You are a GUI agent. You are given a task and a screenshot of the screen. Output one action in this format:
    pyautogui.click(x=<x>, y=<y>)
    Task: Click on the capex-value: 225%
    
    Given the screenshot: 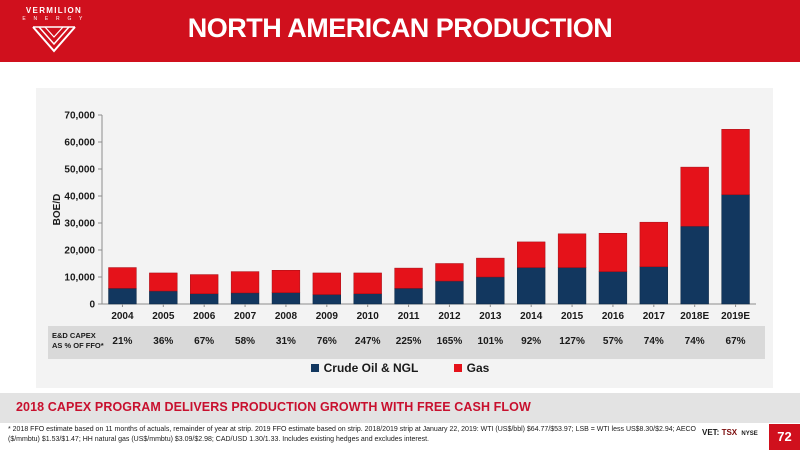 What is the action you would take?
    pyautogui.click(x=408, y=341)
    